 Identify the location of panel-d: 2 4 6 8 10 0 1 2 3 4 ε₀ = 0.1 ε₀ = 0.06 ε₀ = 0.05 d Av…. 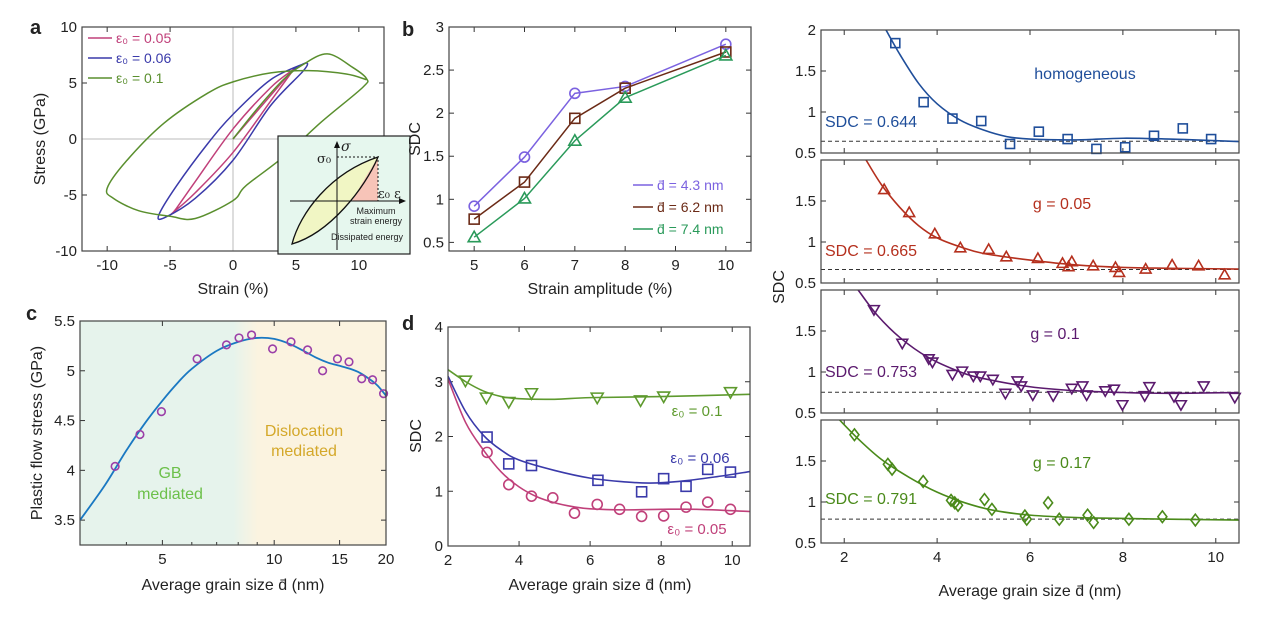
(576, 453).